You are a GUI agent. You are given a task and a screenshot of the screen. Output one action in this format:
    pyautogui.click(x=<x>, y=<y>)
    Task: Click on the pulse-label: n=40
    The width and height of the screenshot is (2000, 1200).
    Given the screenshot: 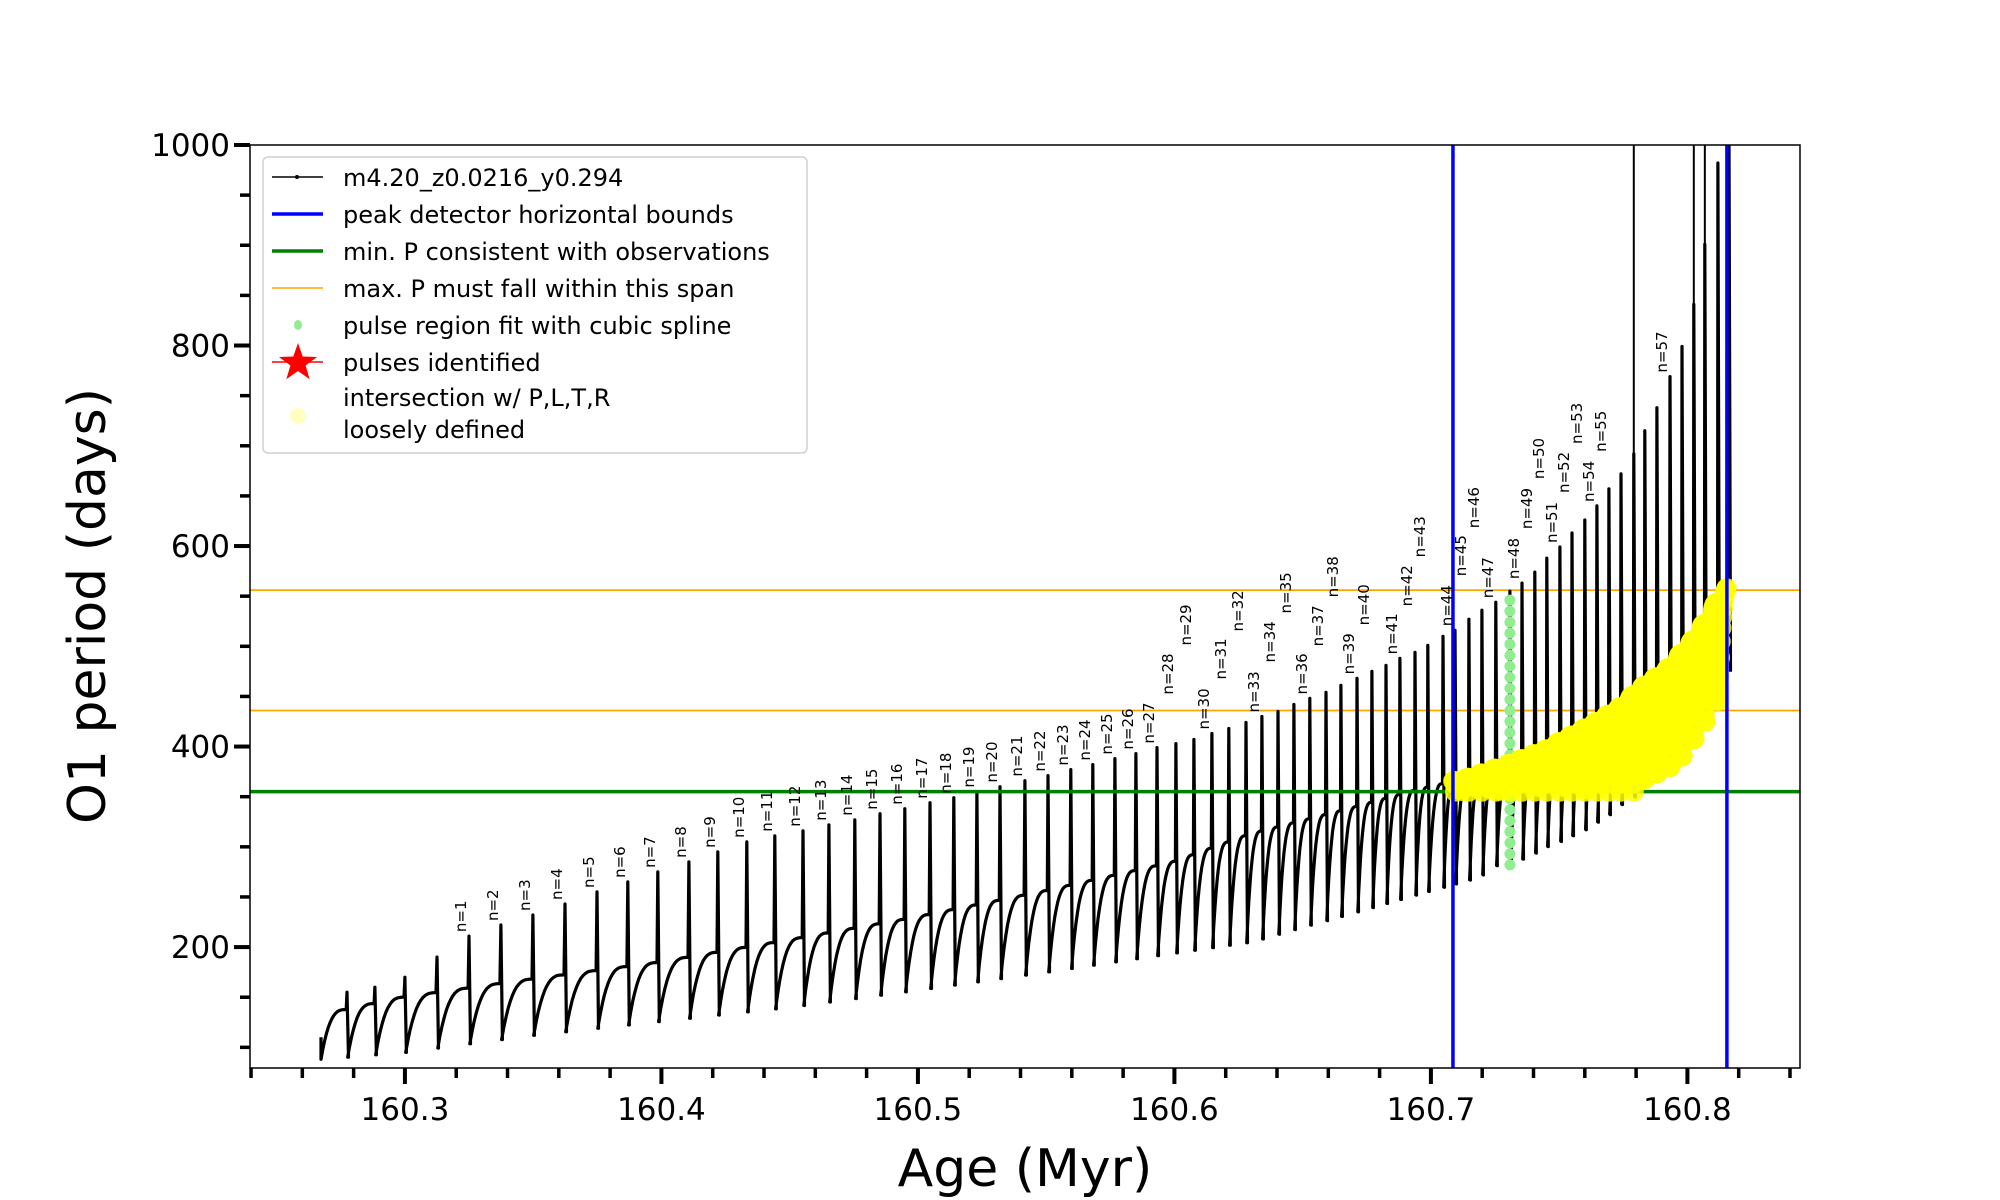 What is the action you would take?
    pyautogui.click(x=1364, y=604)
    